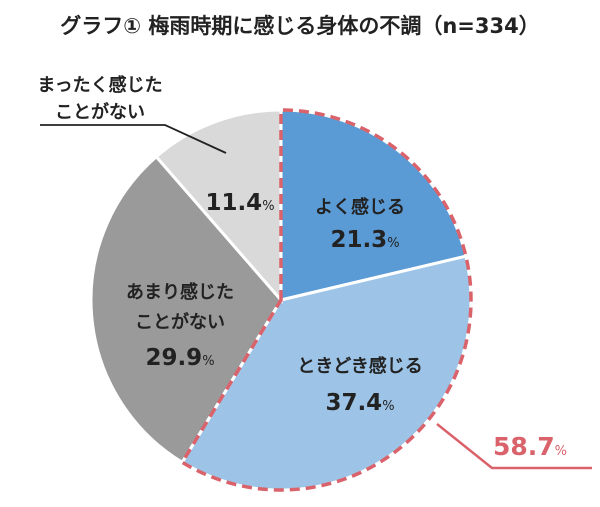 This screenshot has height=507, width=600. I want to click on leader-line-mattaku, so click(133, 139).